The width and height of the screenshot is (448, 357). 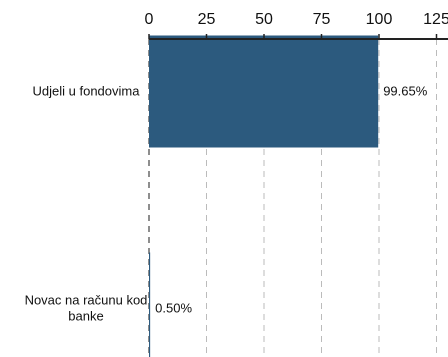 I want to click on x-tick-label: 0, so click(x=149, y=19).